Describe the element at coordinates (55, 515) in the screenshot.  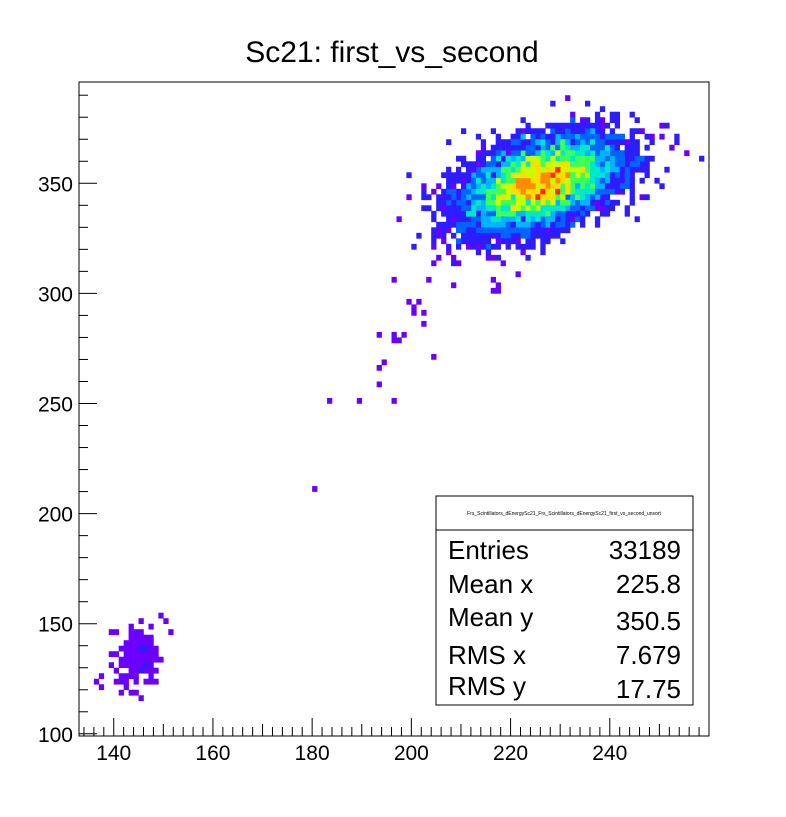
I see `y-tick-label: 200` at that location.